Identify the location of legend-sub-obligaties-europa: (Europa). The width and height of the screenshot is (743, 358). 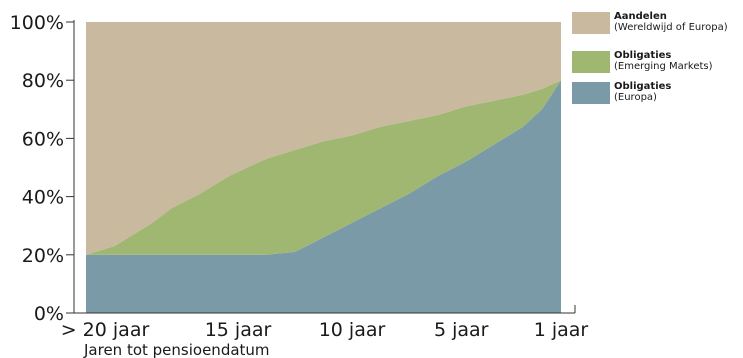
(635, 97).